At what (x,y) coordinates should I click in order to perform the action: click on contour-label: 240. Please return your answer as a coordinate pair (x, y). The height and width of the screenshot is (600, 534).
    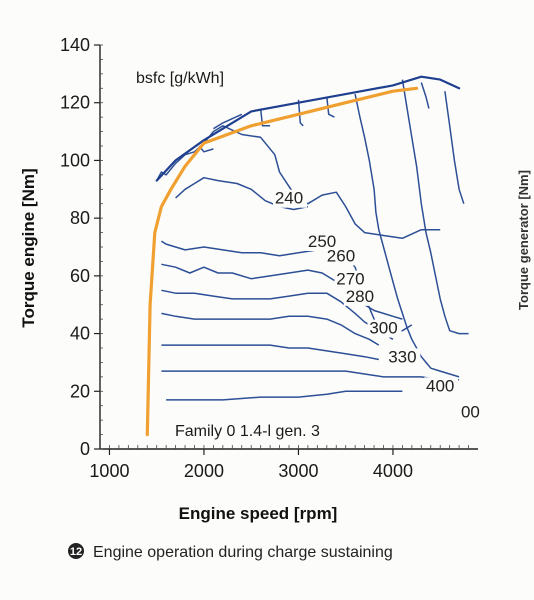
    Looking at the image, I should click on (289, 198).